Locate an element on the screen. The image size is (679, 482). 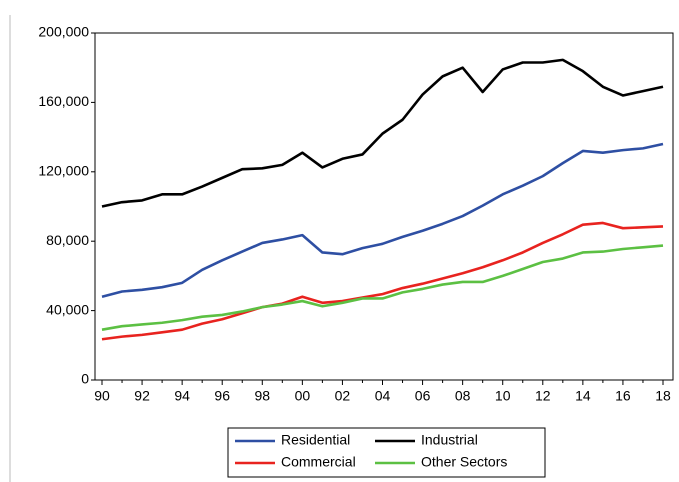
y-tick-label: 80,000 is located at coordinates (67, 240).